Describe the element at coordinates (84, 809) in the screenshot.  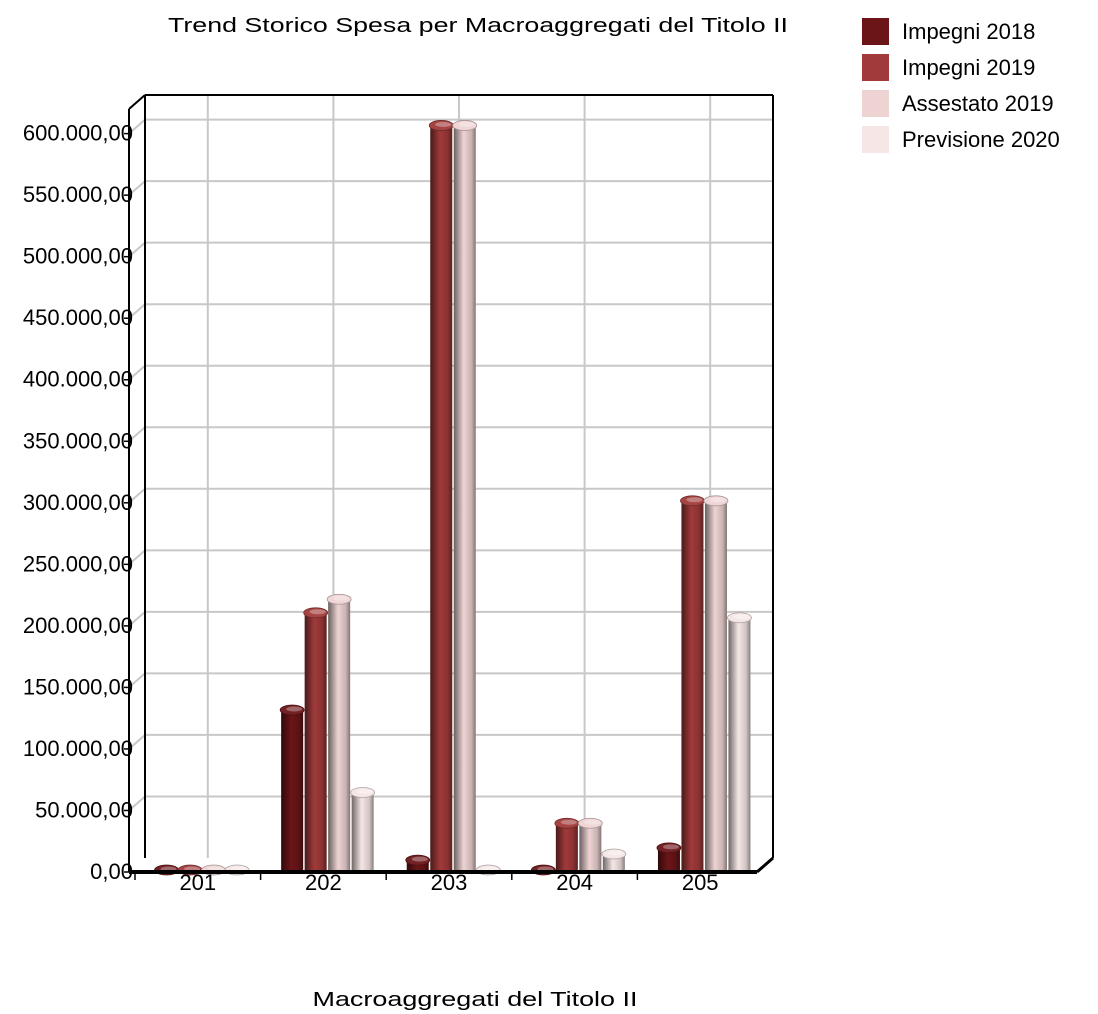
I see `y-tick-label: 50.000,00` at that location.